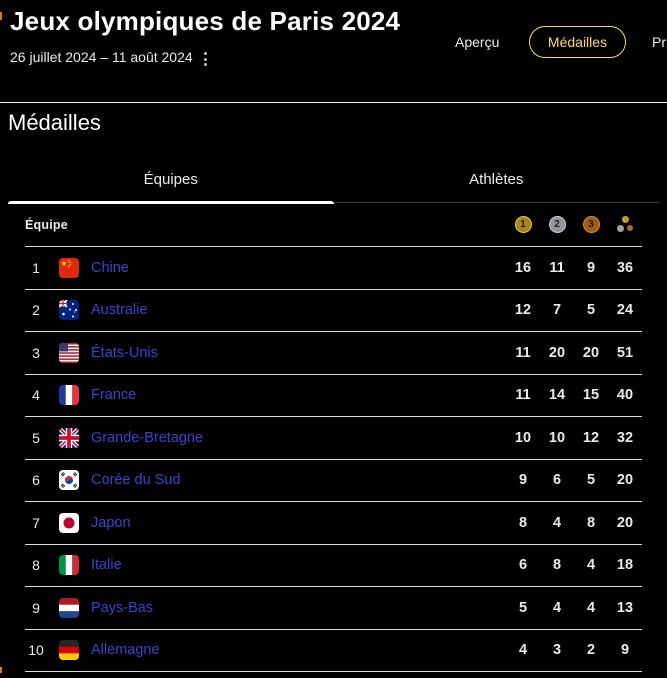 The width and height of the screenshot is (667, 678). Describe the element at coordinates (523, 224) in the screenshot. I see `gold-medal-icon: 1` at that location.